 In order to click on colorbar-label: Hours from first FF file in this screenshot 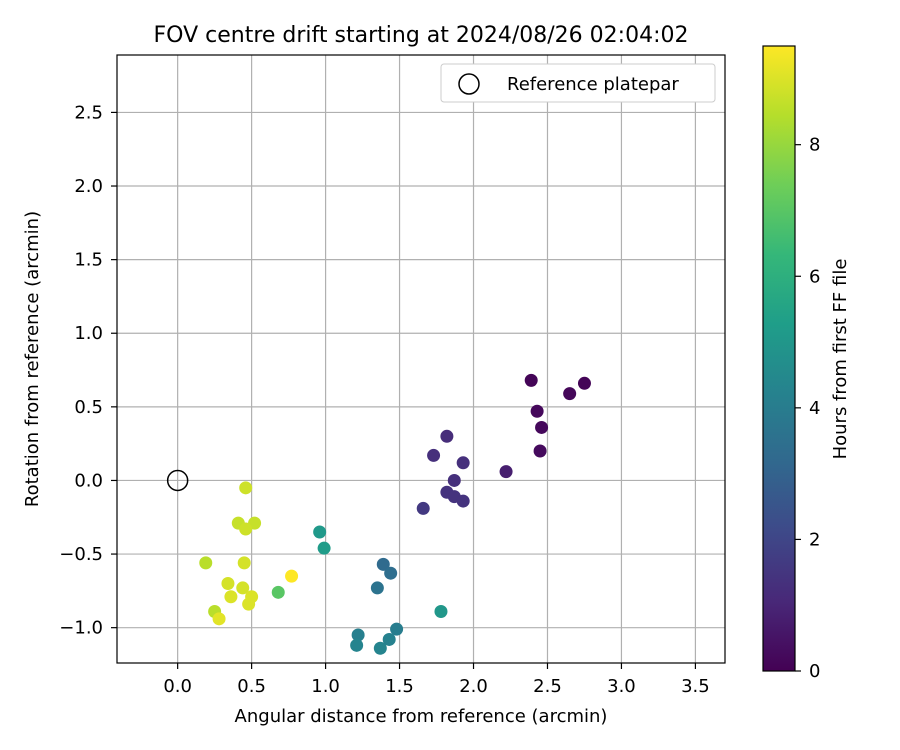, I will do `click(840, 359)`.